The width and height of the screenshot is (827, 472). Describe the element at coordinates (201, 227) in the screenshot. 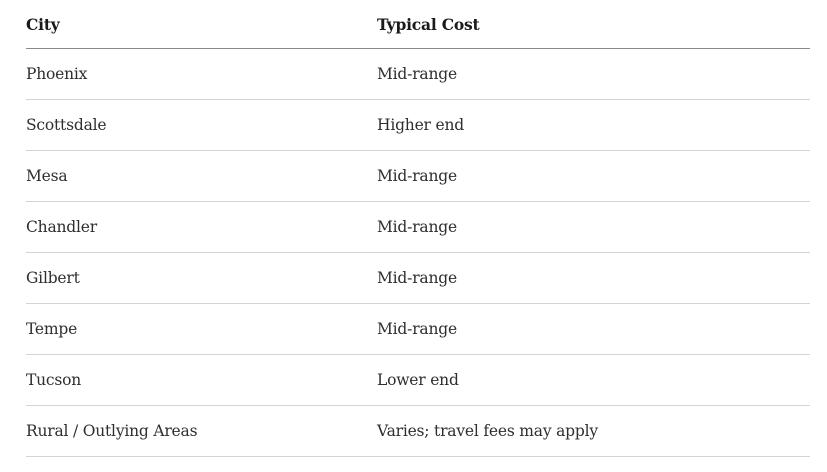

I see `cell-city: Chandler` at that location.